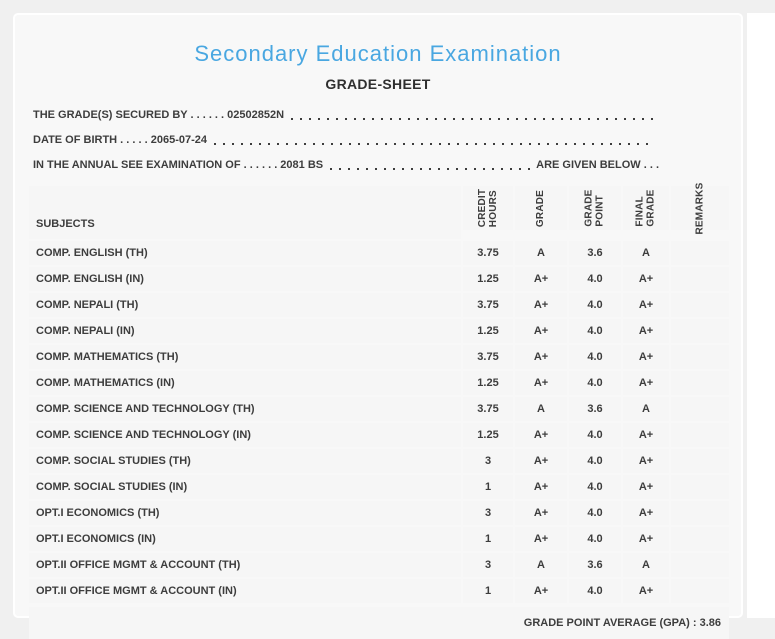 This screenshot has width=775, height=639. I want to click on page-title: Secondary Education Examination, so click(378, 53).